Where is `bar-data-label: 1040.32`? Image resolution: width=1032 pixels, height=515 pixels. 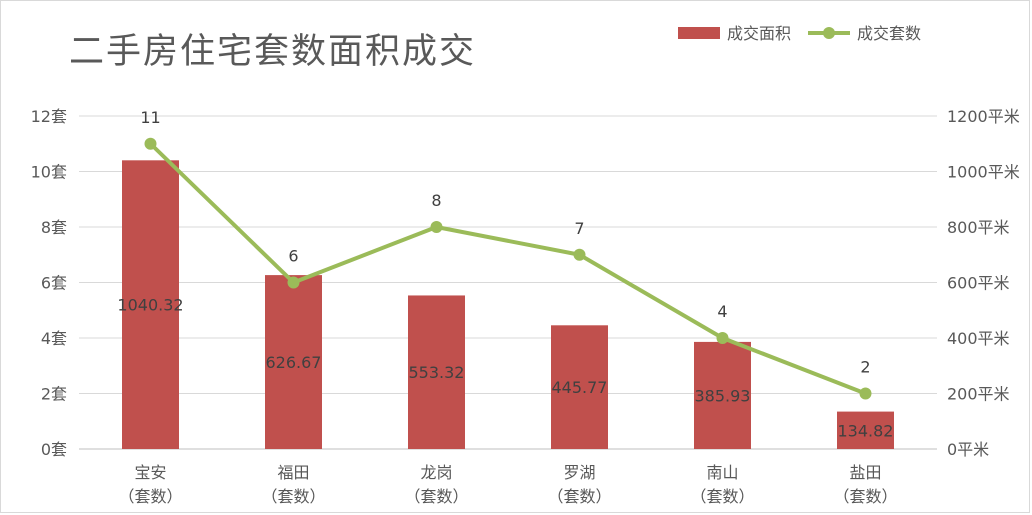
bar-data-label: 1040.32 is located at coordinates (150, 305).